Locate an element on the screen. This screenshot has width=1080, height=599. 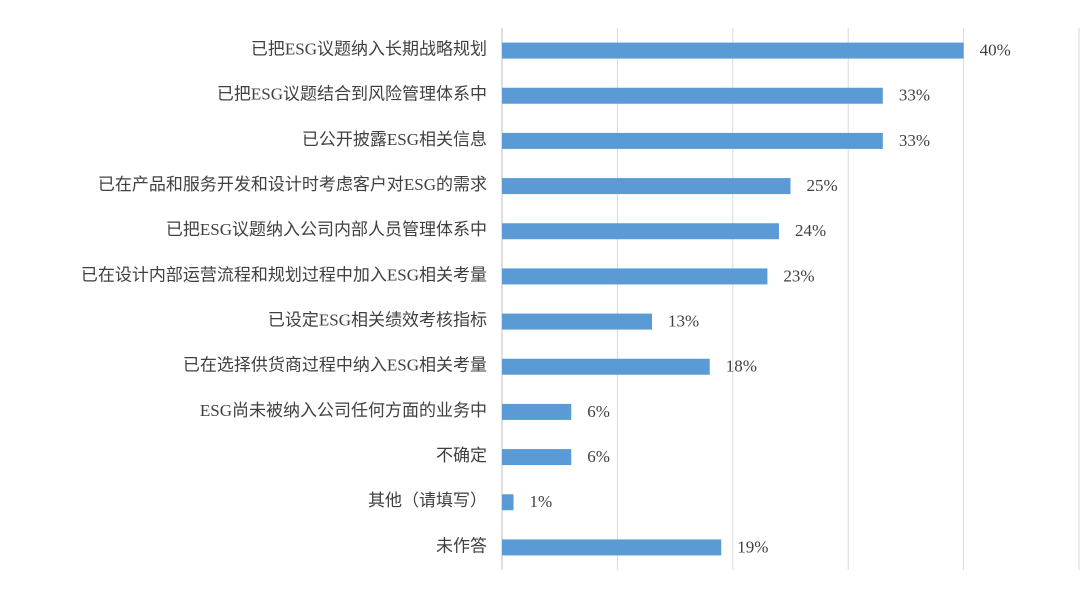
category-label: 已把ESG议题纳入公司内部人员管理体系中 is located at coordinates (326, 229).